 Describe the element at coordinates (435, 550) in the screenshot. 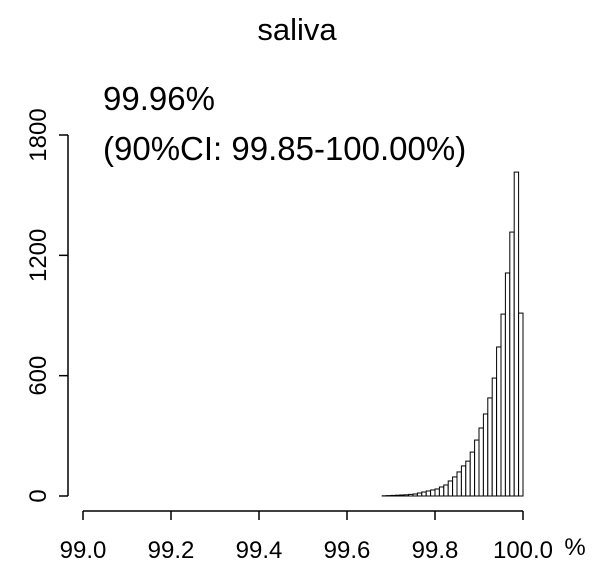

I see `x-tick-label: 99.8` at that location.